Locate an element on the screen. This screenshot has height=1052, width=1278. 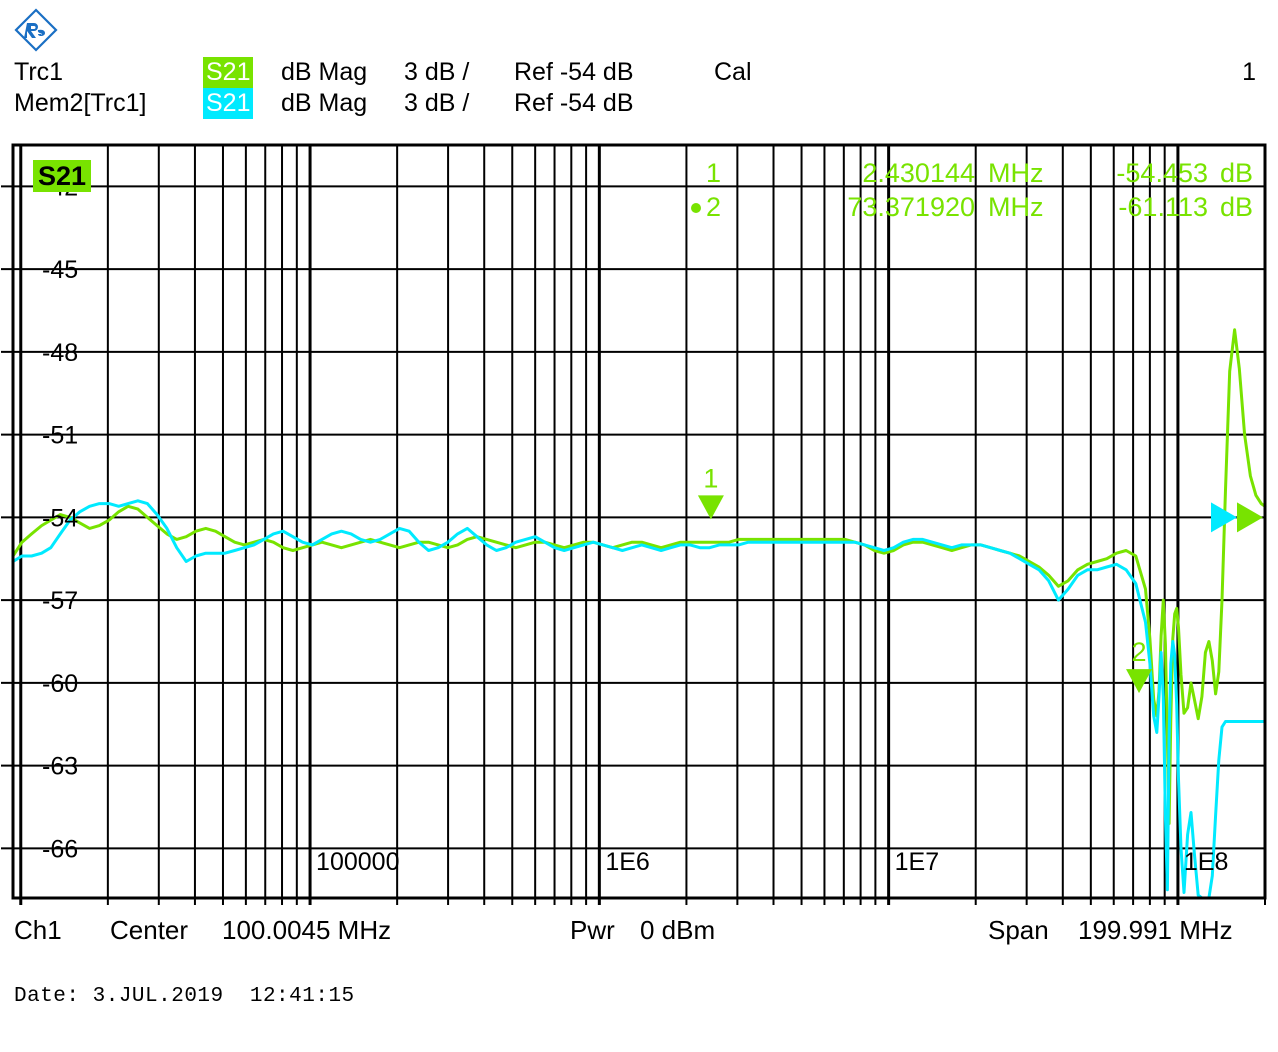
marker-1-symbol is located at coordinates (710, 507).